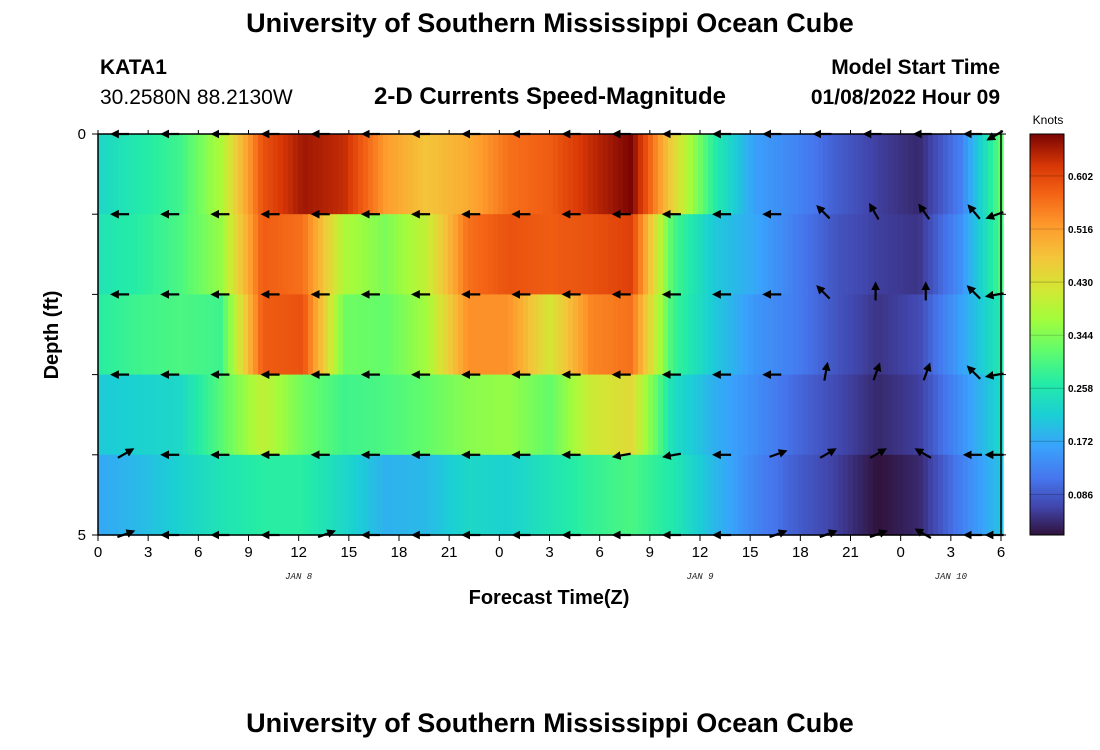  What do you see at coordinates (549, 552) in the screenshot?
I see `x-tick-label: 3` at bounding box center [549, 552].